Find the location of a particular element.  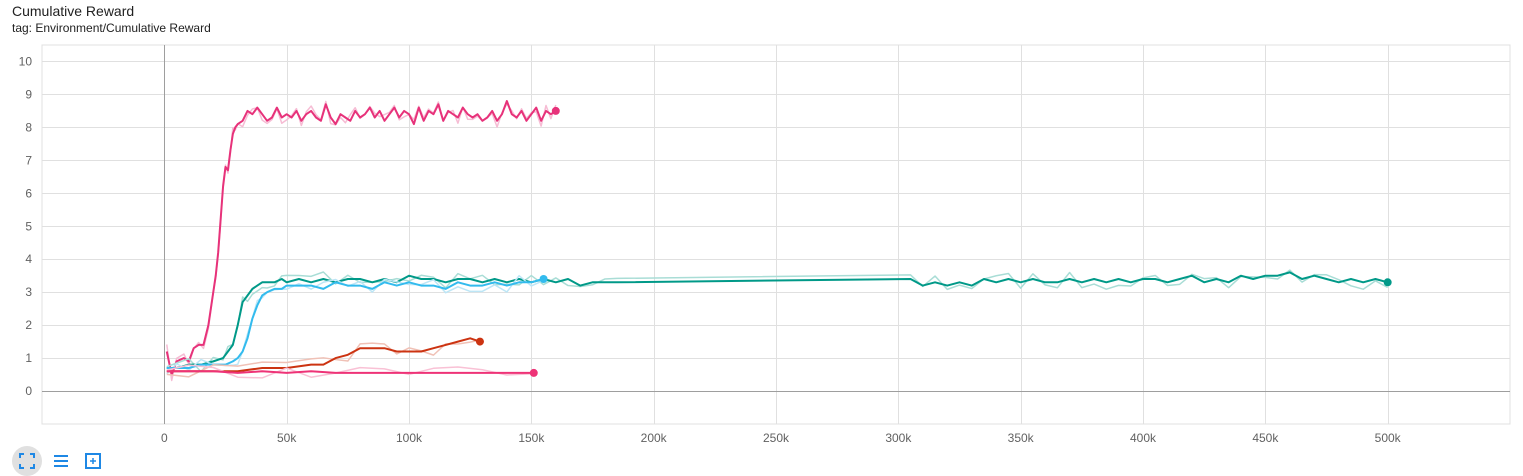

expand-chart-button is located at coordinates (93, 461).